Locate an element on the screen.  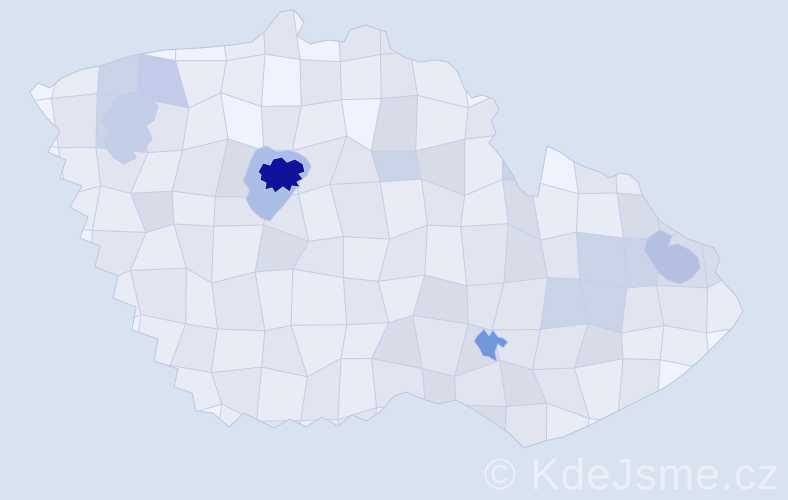
highlight-region-east-district is located at coordinates (672, 257).